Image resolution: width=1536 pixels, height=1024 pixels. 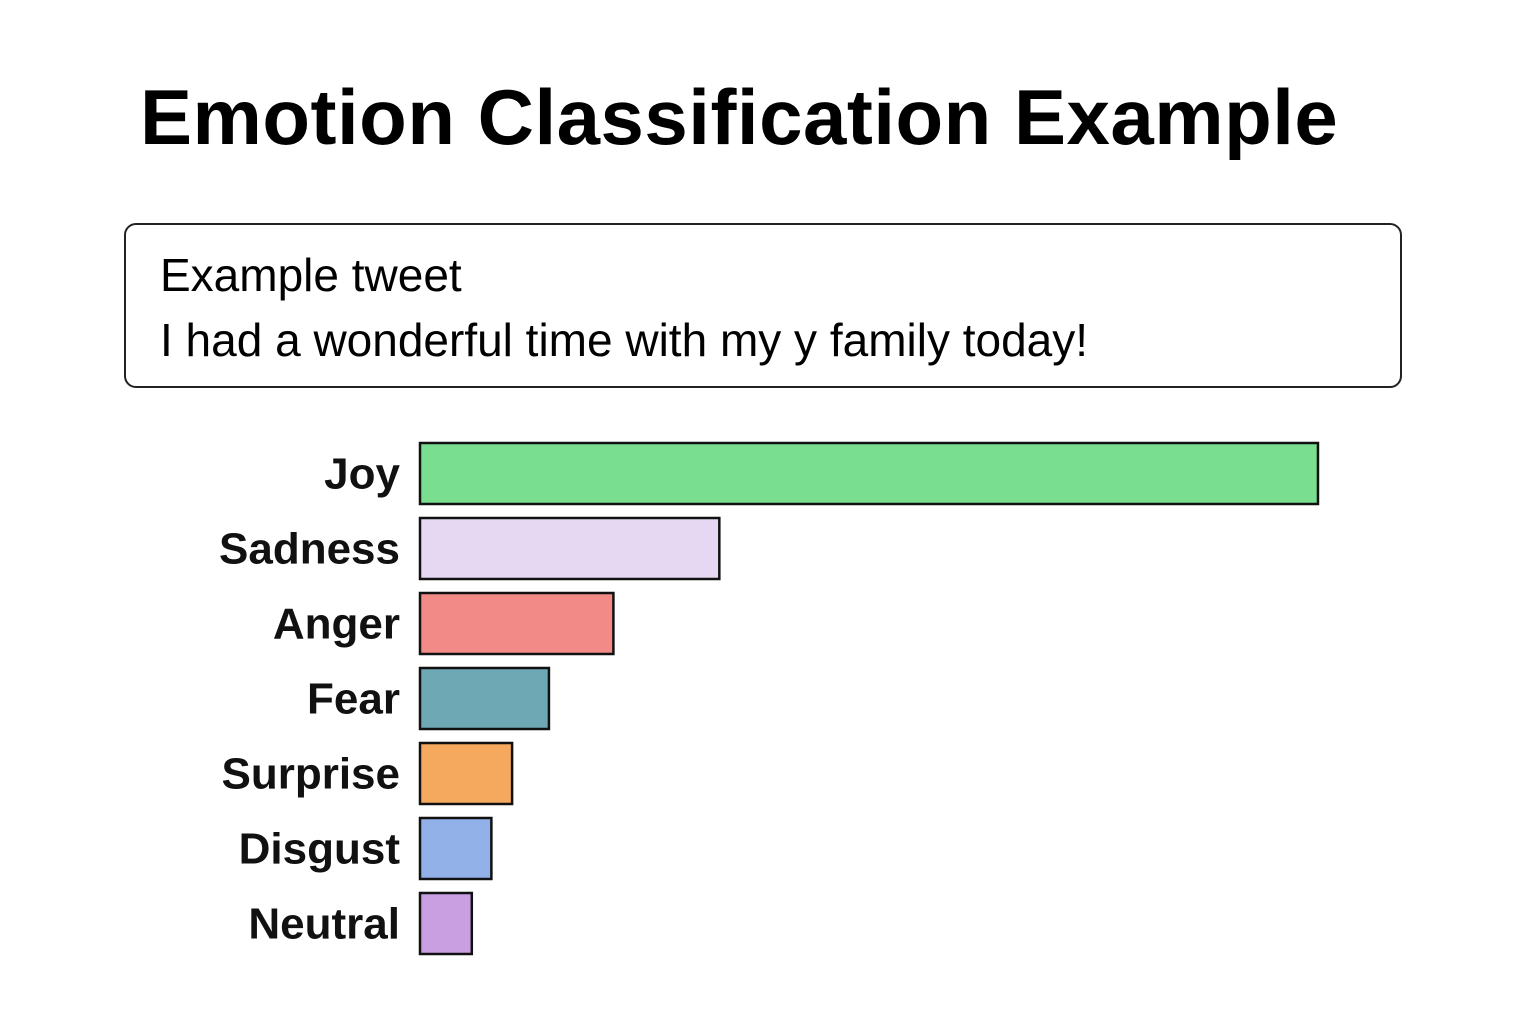 I want to click on bar-neutral, so click(x=446, y=923).